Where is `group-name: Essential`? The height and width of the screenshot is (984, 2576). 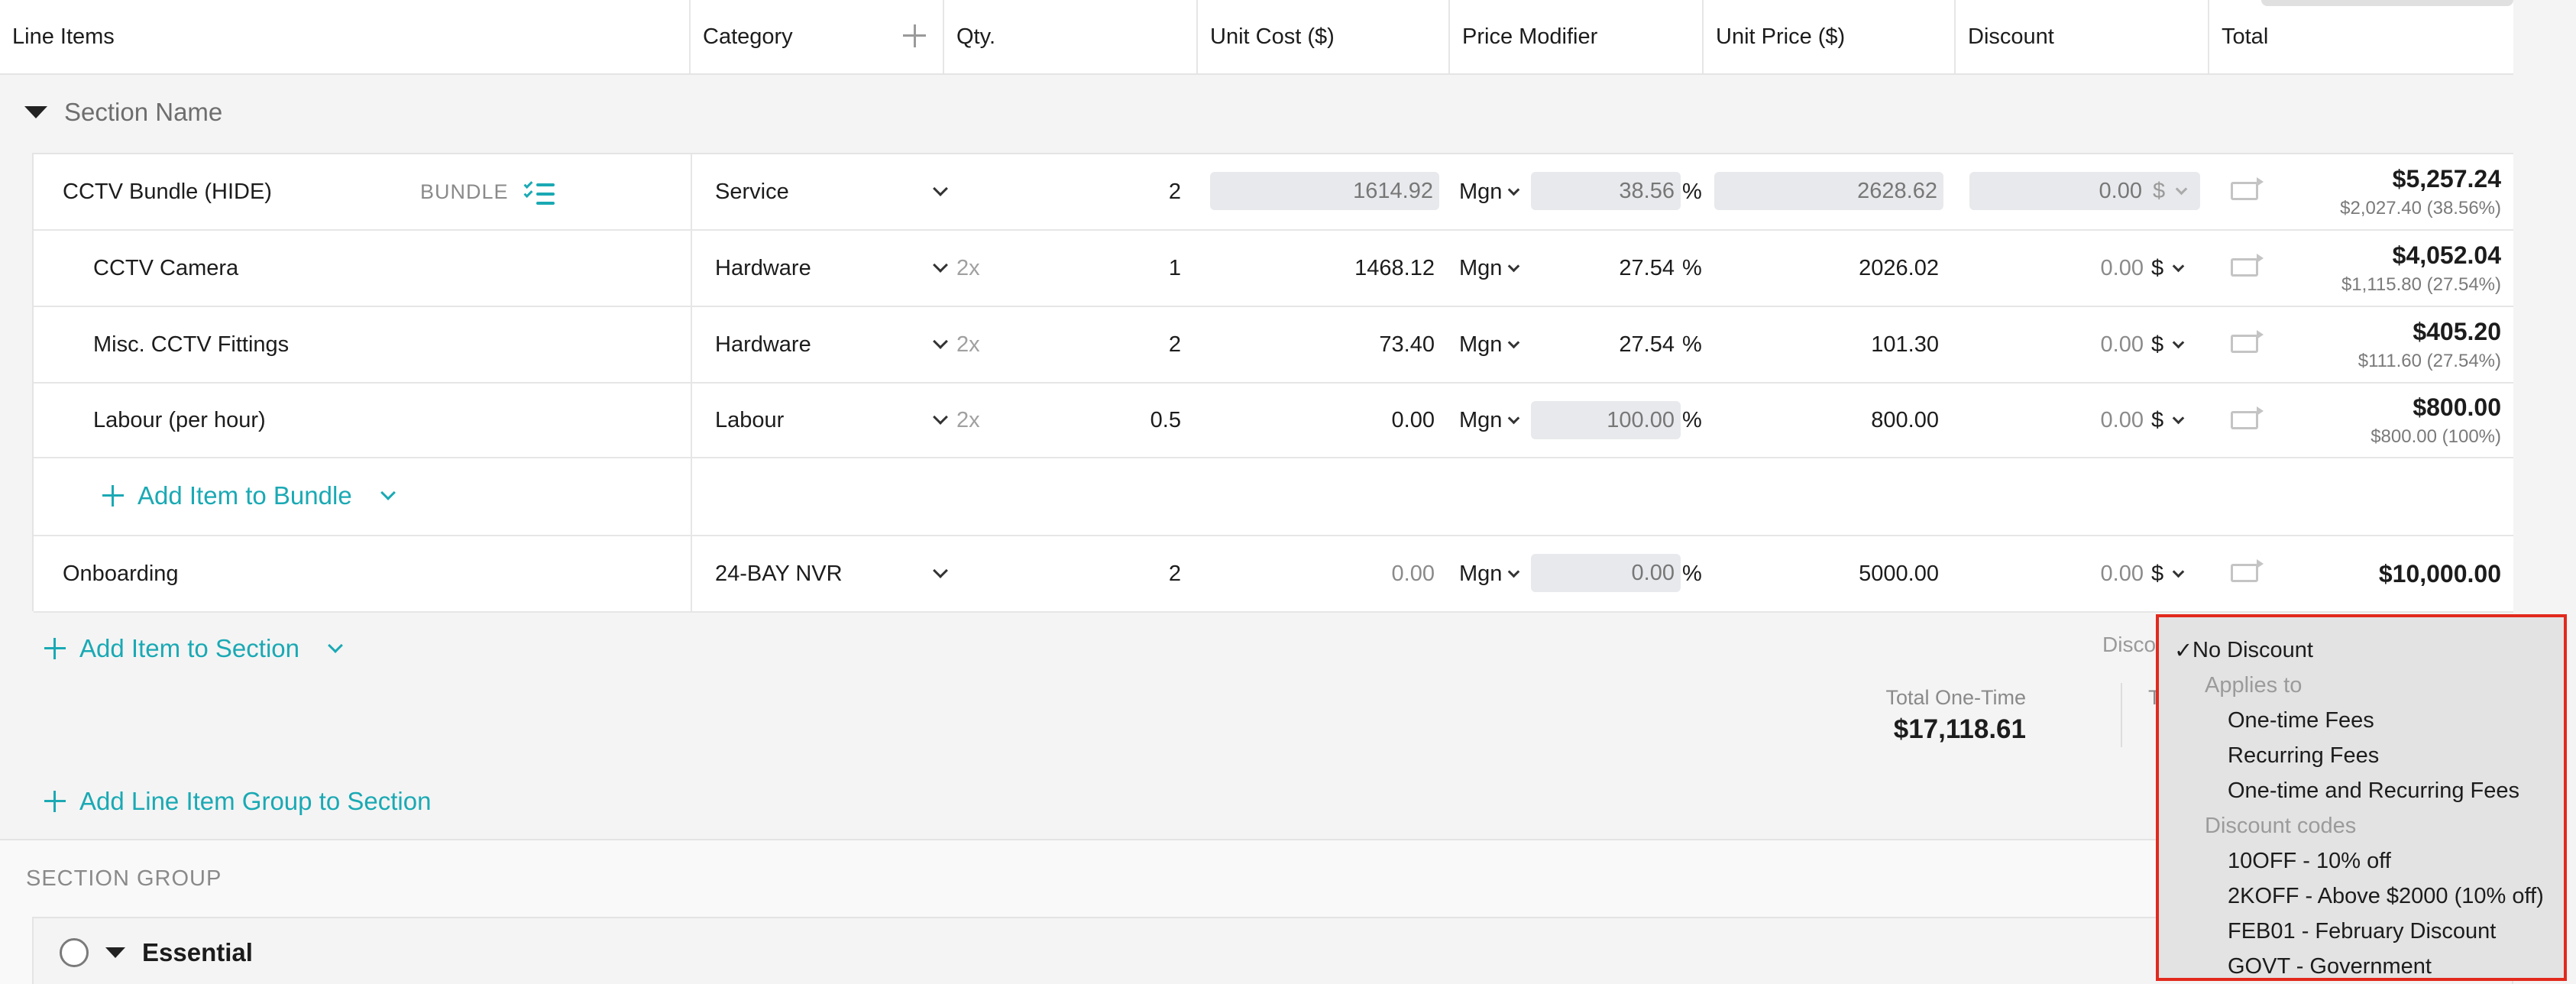 group-name: Essential is located at coordinates (197, 952).